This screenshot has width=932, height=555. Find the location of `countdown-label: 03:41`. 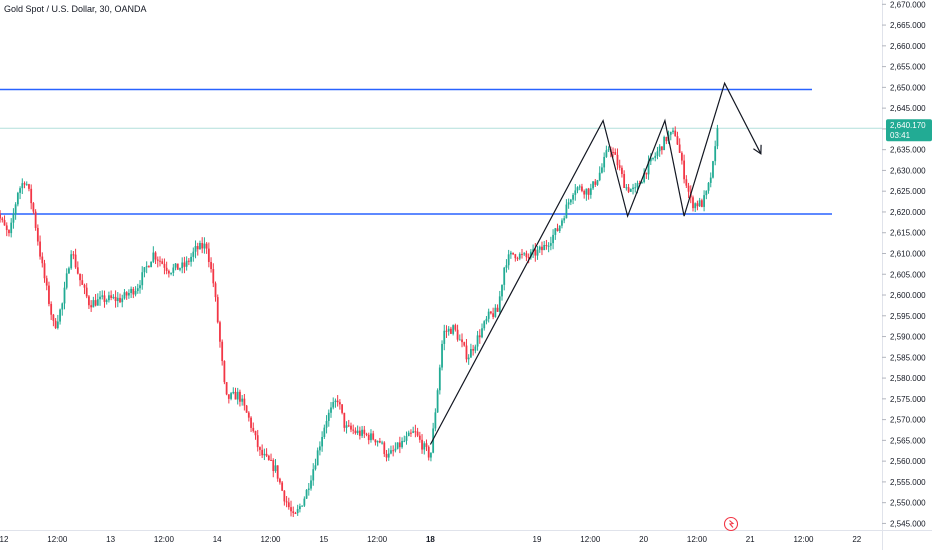

countdown-label: 03:41 is located at coordinates (900, 135).